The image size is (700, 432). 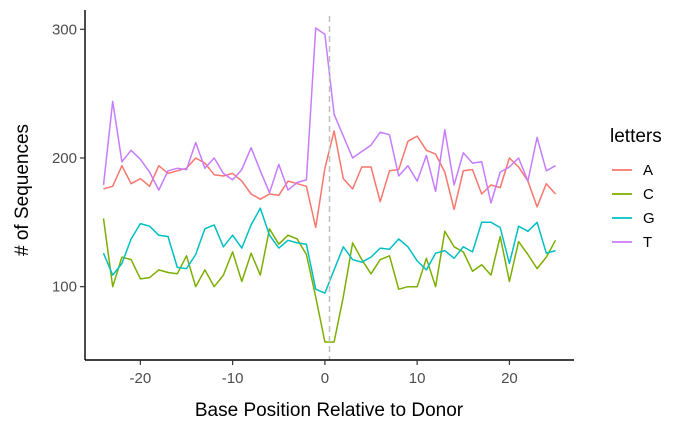 What do you see at coordinates (636, 136) in the screenshot?
I see `legend-title: letters` at bounding box center [636, 136].